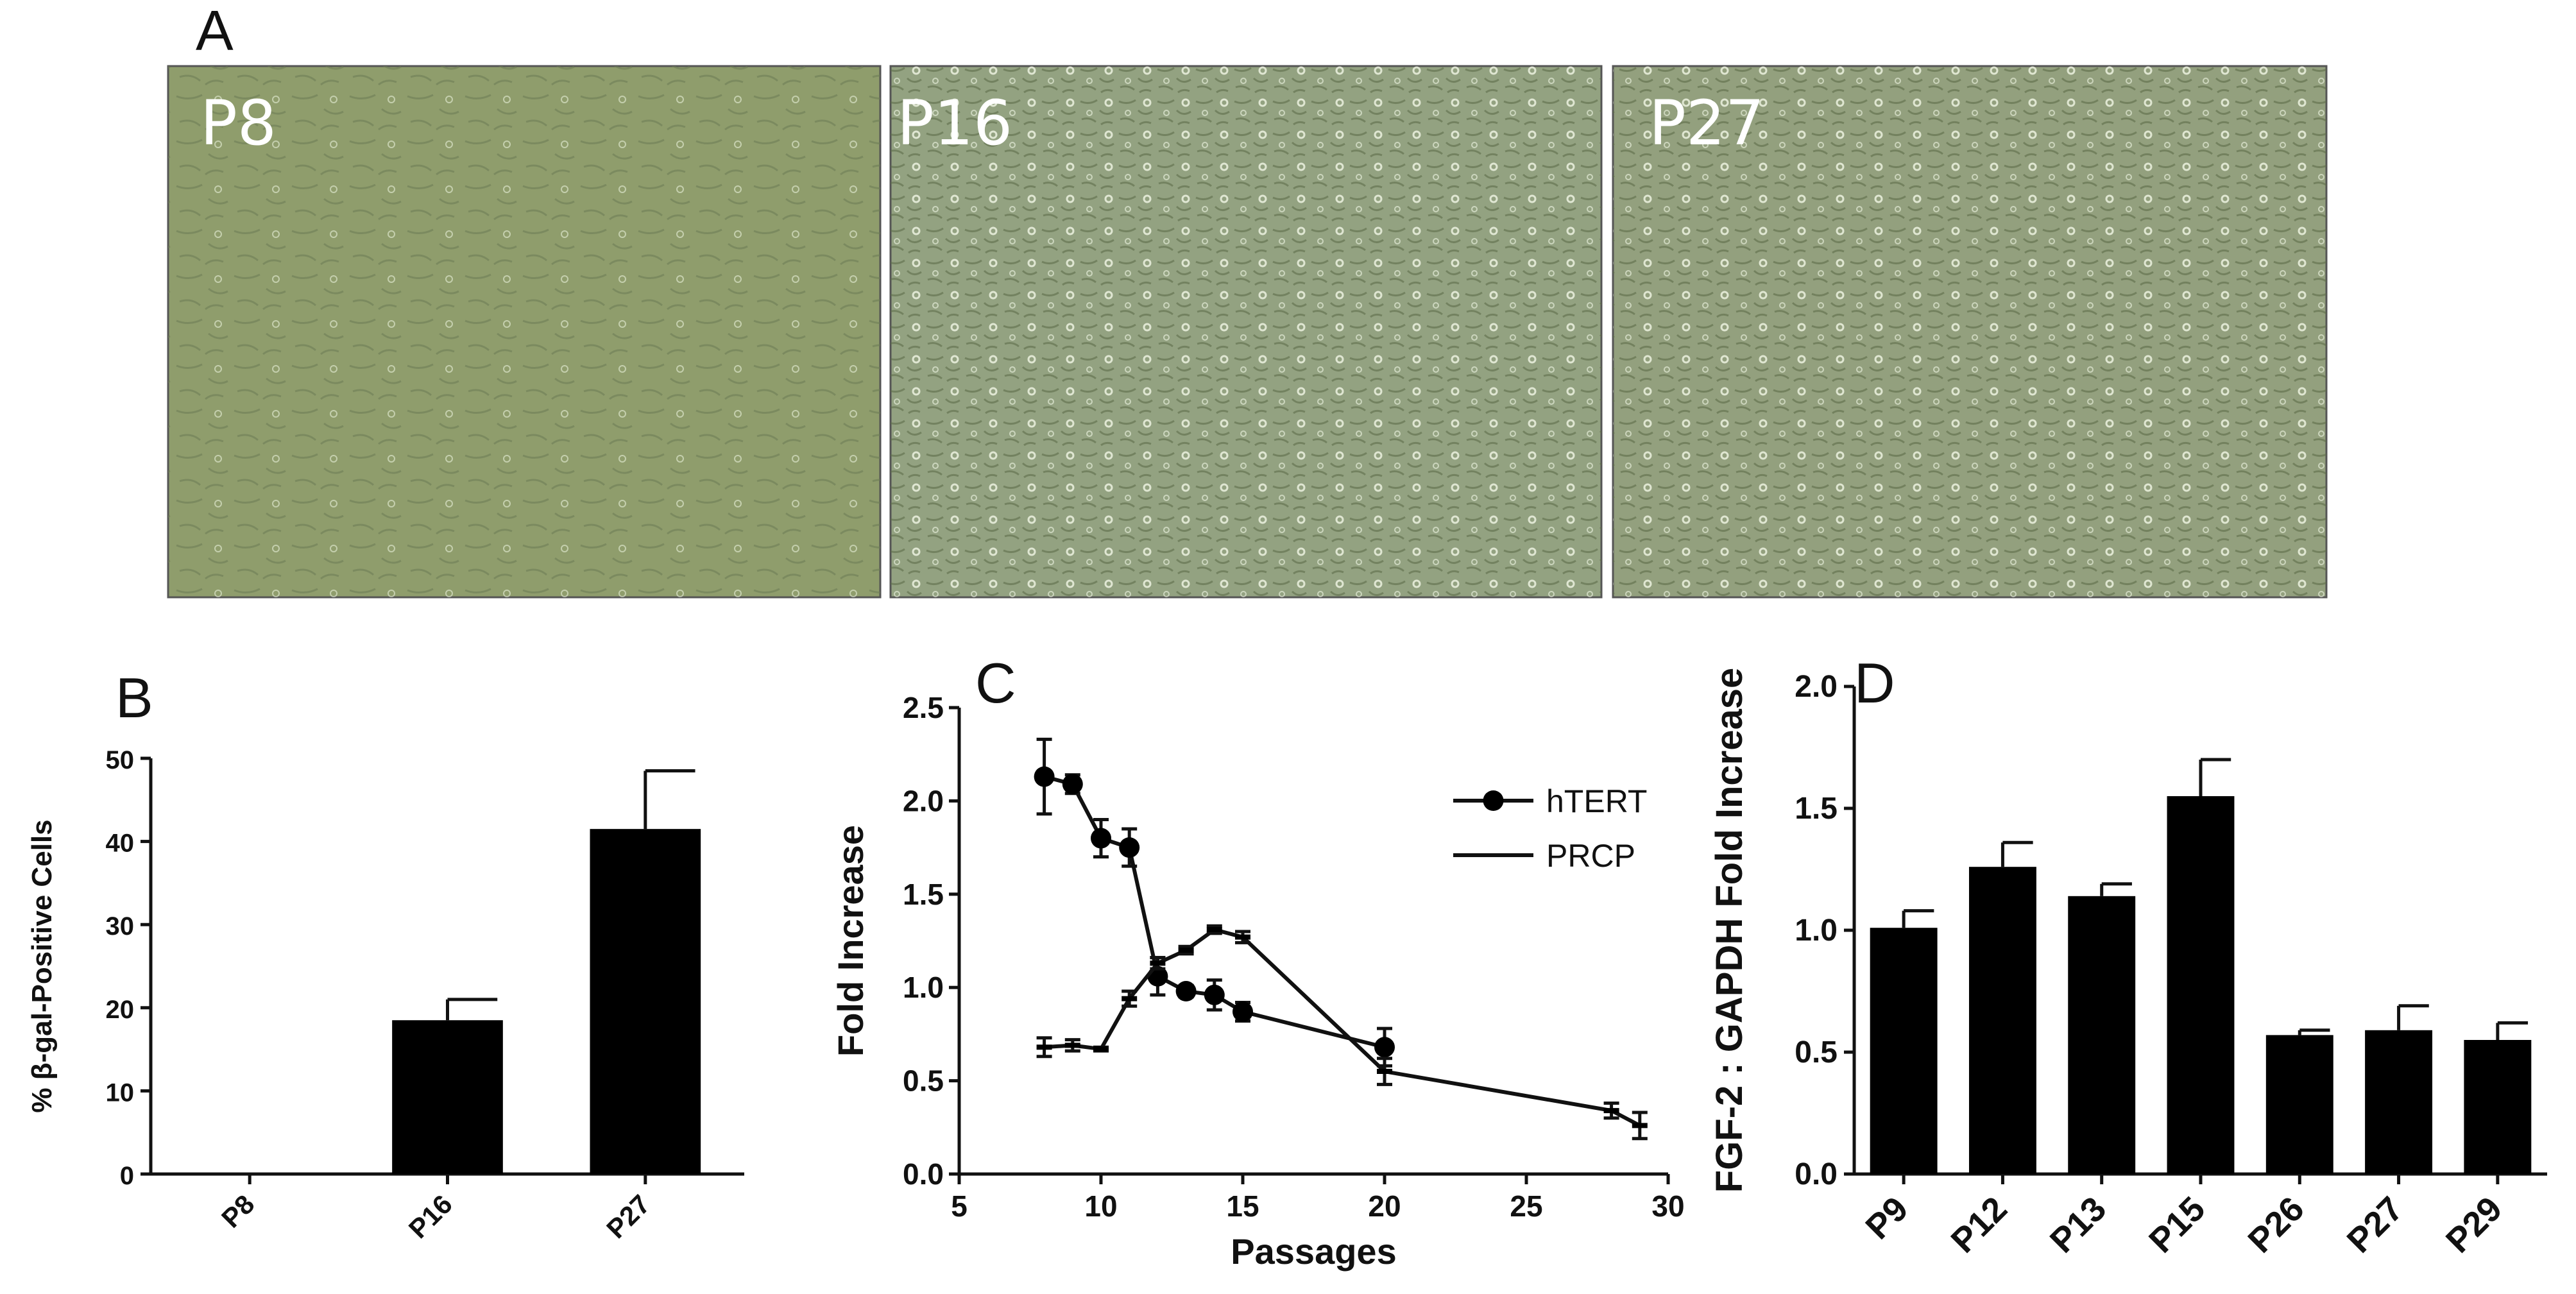 Image resolution: width=2576 pixels, height=1294 pixels. I want to click on chart-c-x-tick-label: 25, so click(1526, 1206).